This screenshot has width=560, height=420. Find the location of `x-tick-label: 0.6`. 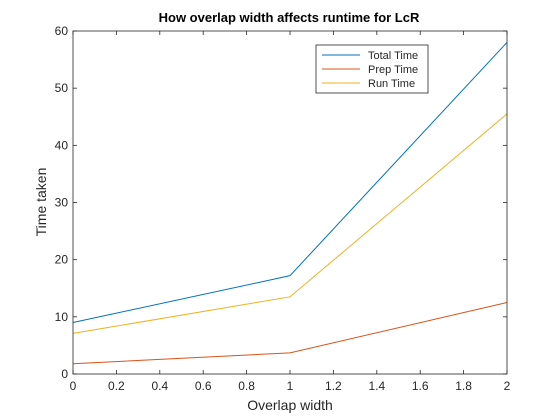

x-tick-label: 0.6 is located at coordinates (203, 386).